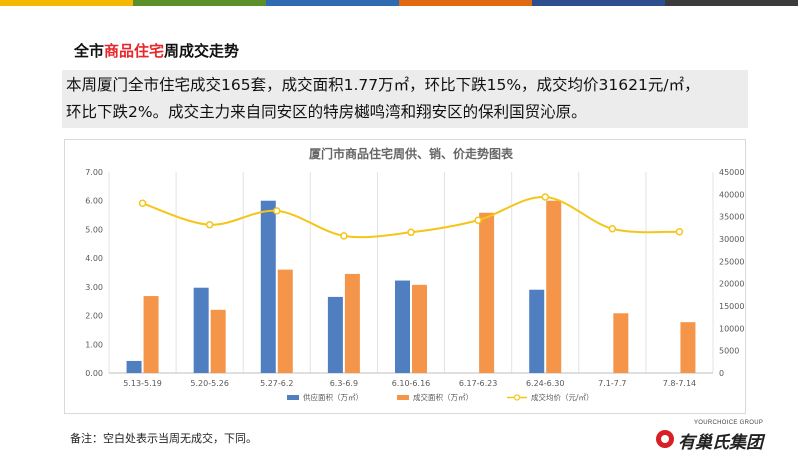 This screenshot has height=460, width=798. I want to click on y-left-tick-label: 2.00, so click(94, 316).